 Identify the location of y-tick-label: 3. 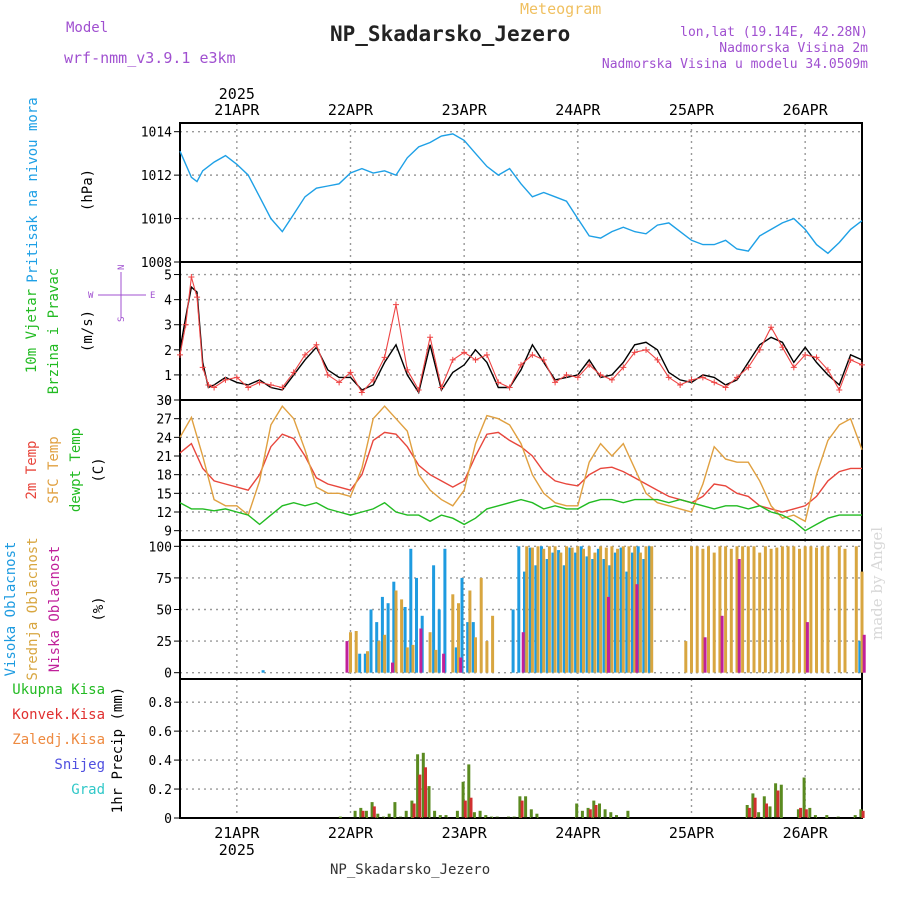
(168, 326).